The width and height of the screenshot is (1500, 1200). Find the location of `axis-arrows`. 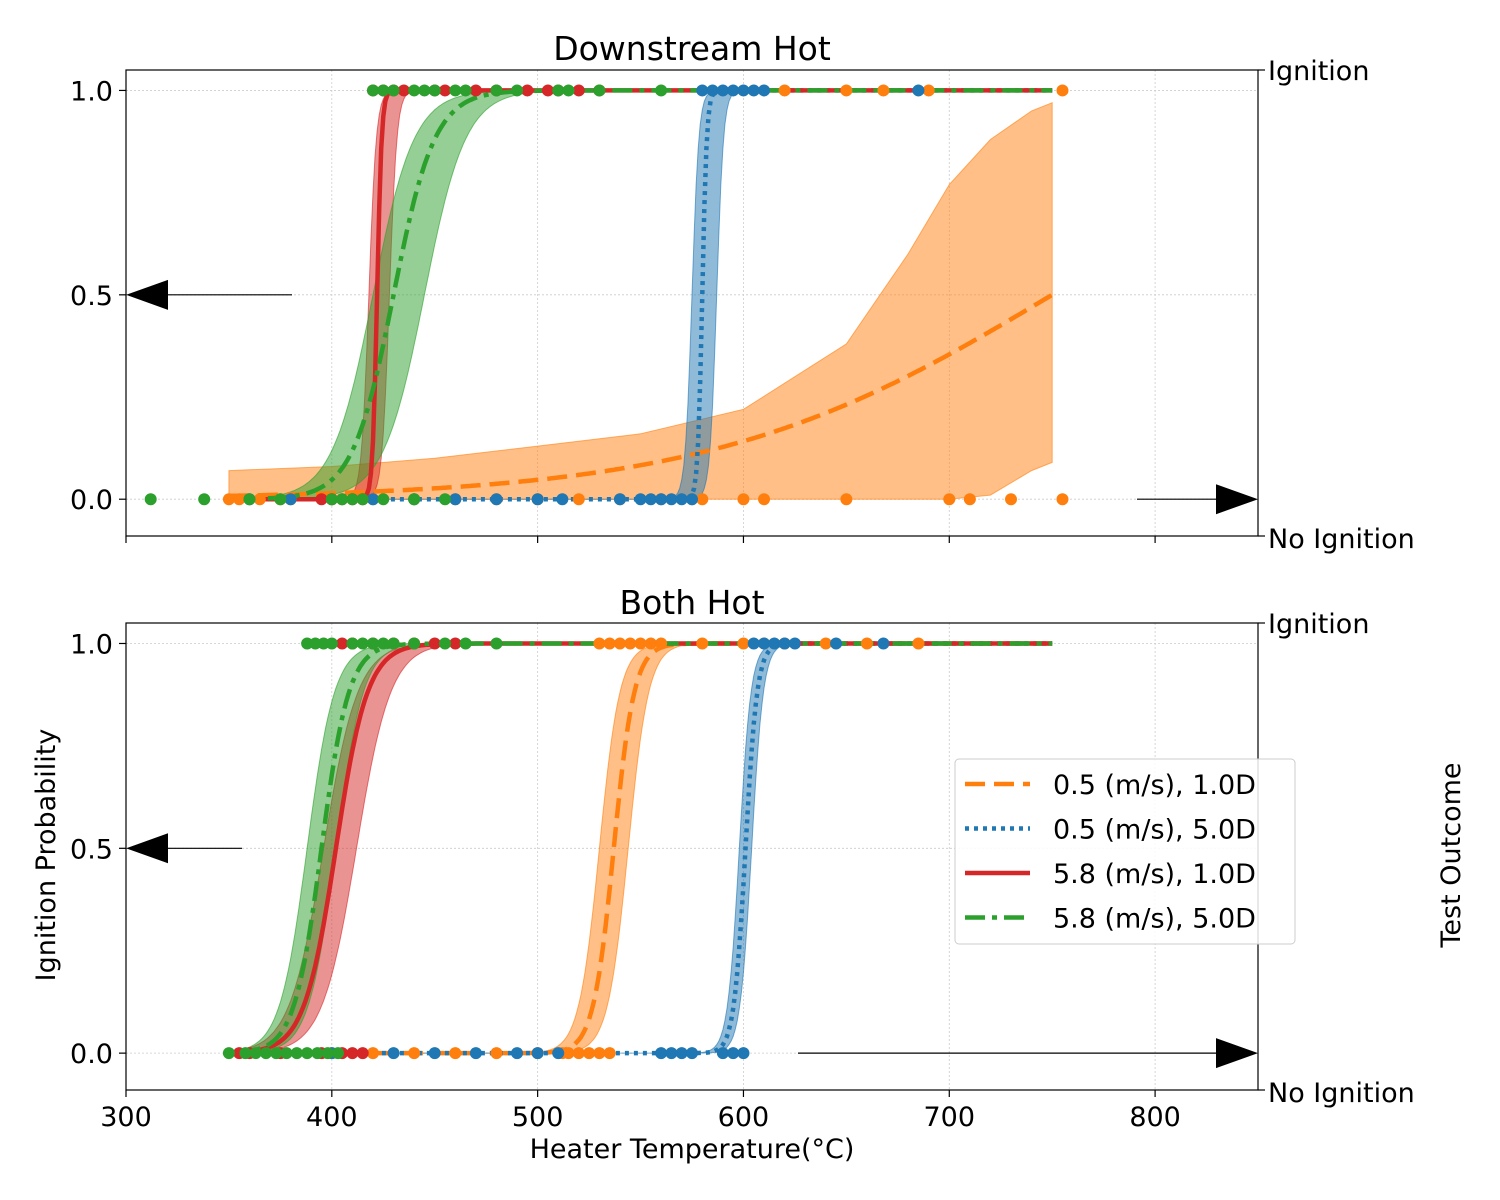

axis-arrows is located at coordinates (692, 397).